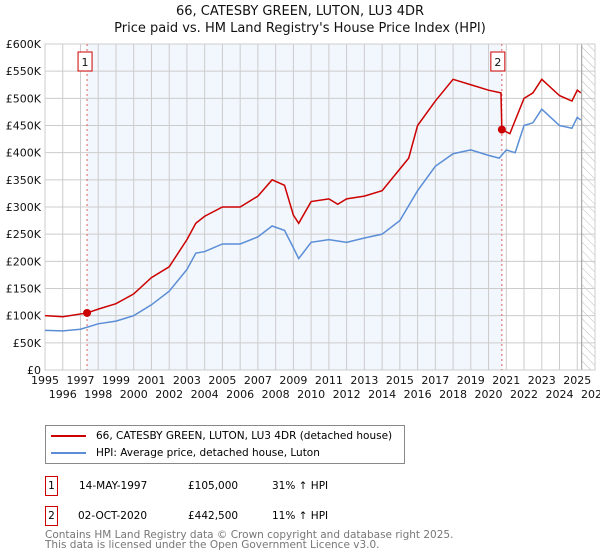  I want to click on y-tick-label: £350K, so click(24, 180).